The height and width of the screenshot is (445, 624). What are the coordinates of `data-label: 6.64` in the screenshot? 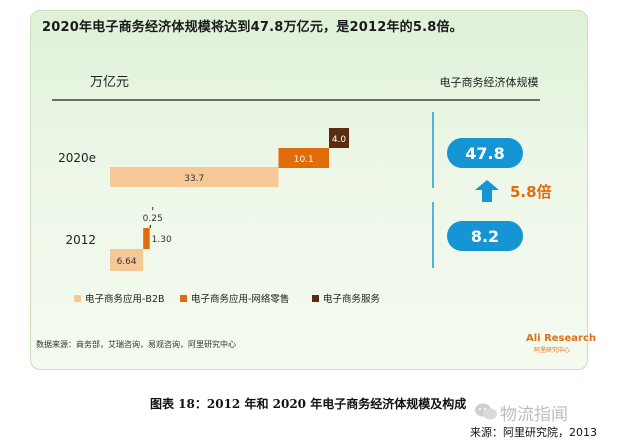 It's located at (127, 262).